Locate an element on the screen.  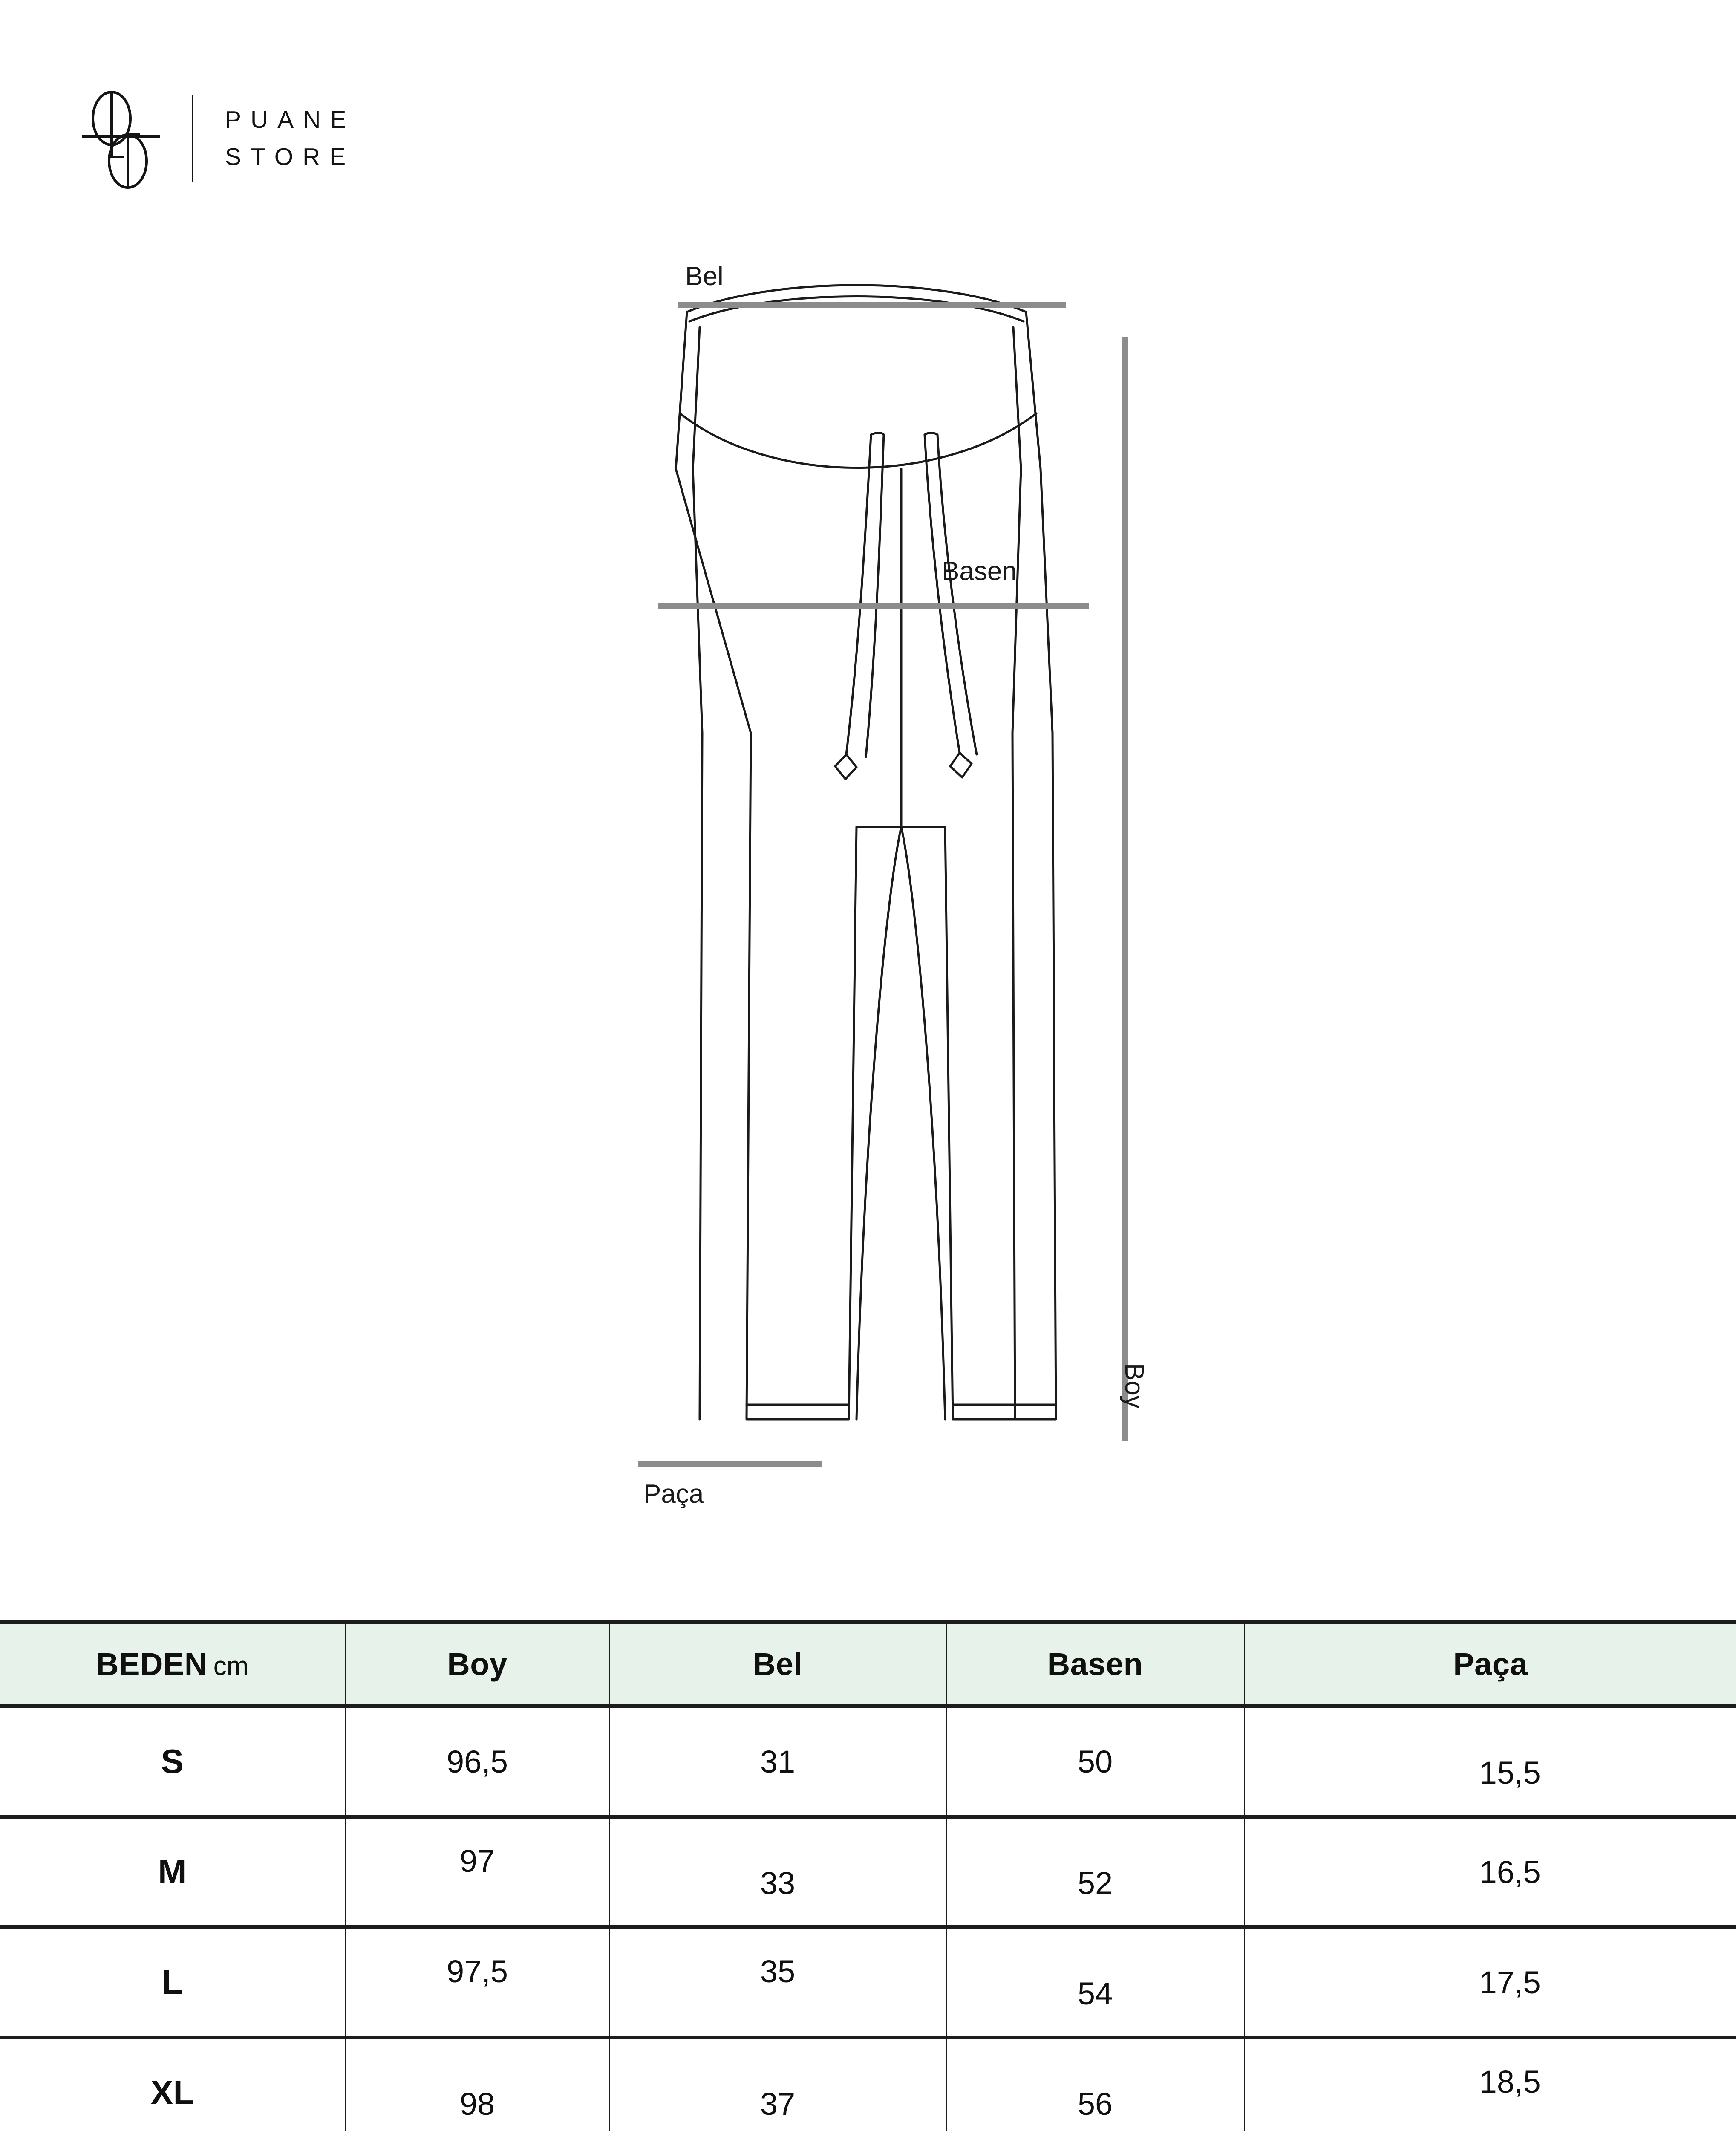
boy-measure-rule is located at coordinates (1125, 889).